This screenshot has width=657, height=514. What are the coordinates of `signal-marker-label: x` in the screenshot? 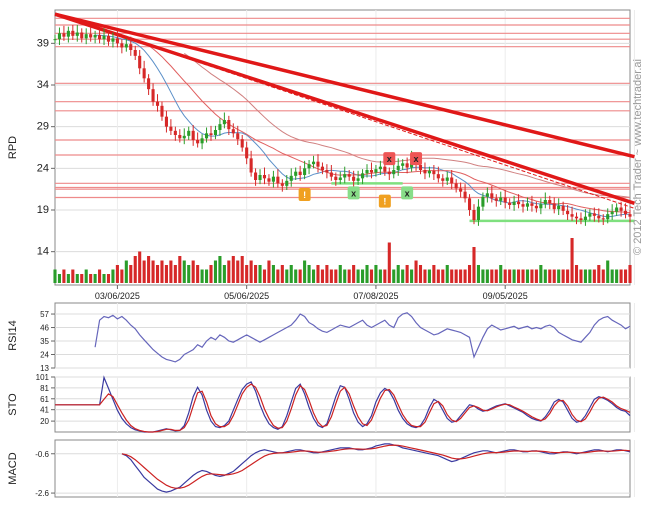 It's located at (389, 159).